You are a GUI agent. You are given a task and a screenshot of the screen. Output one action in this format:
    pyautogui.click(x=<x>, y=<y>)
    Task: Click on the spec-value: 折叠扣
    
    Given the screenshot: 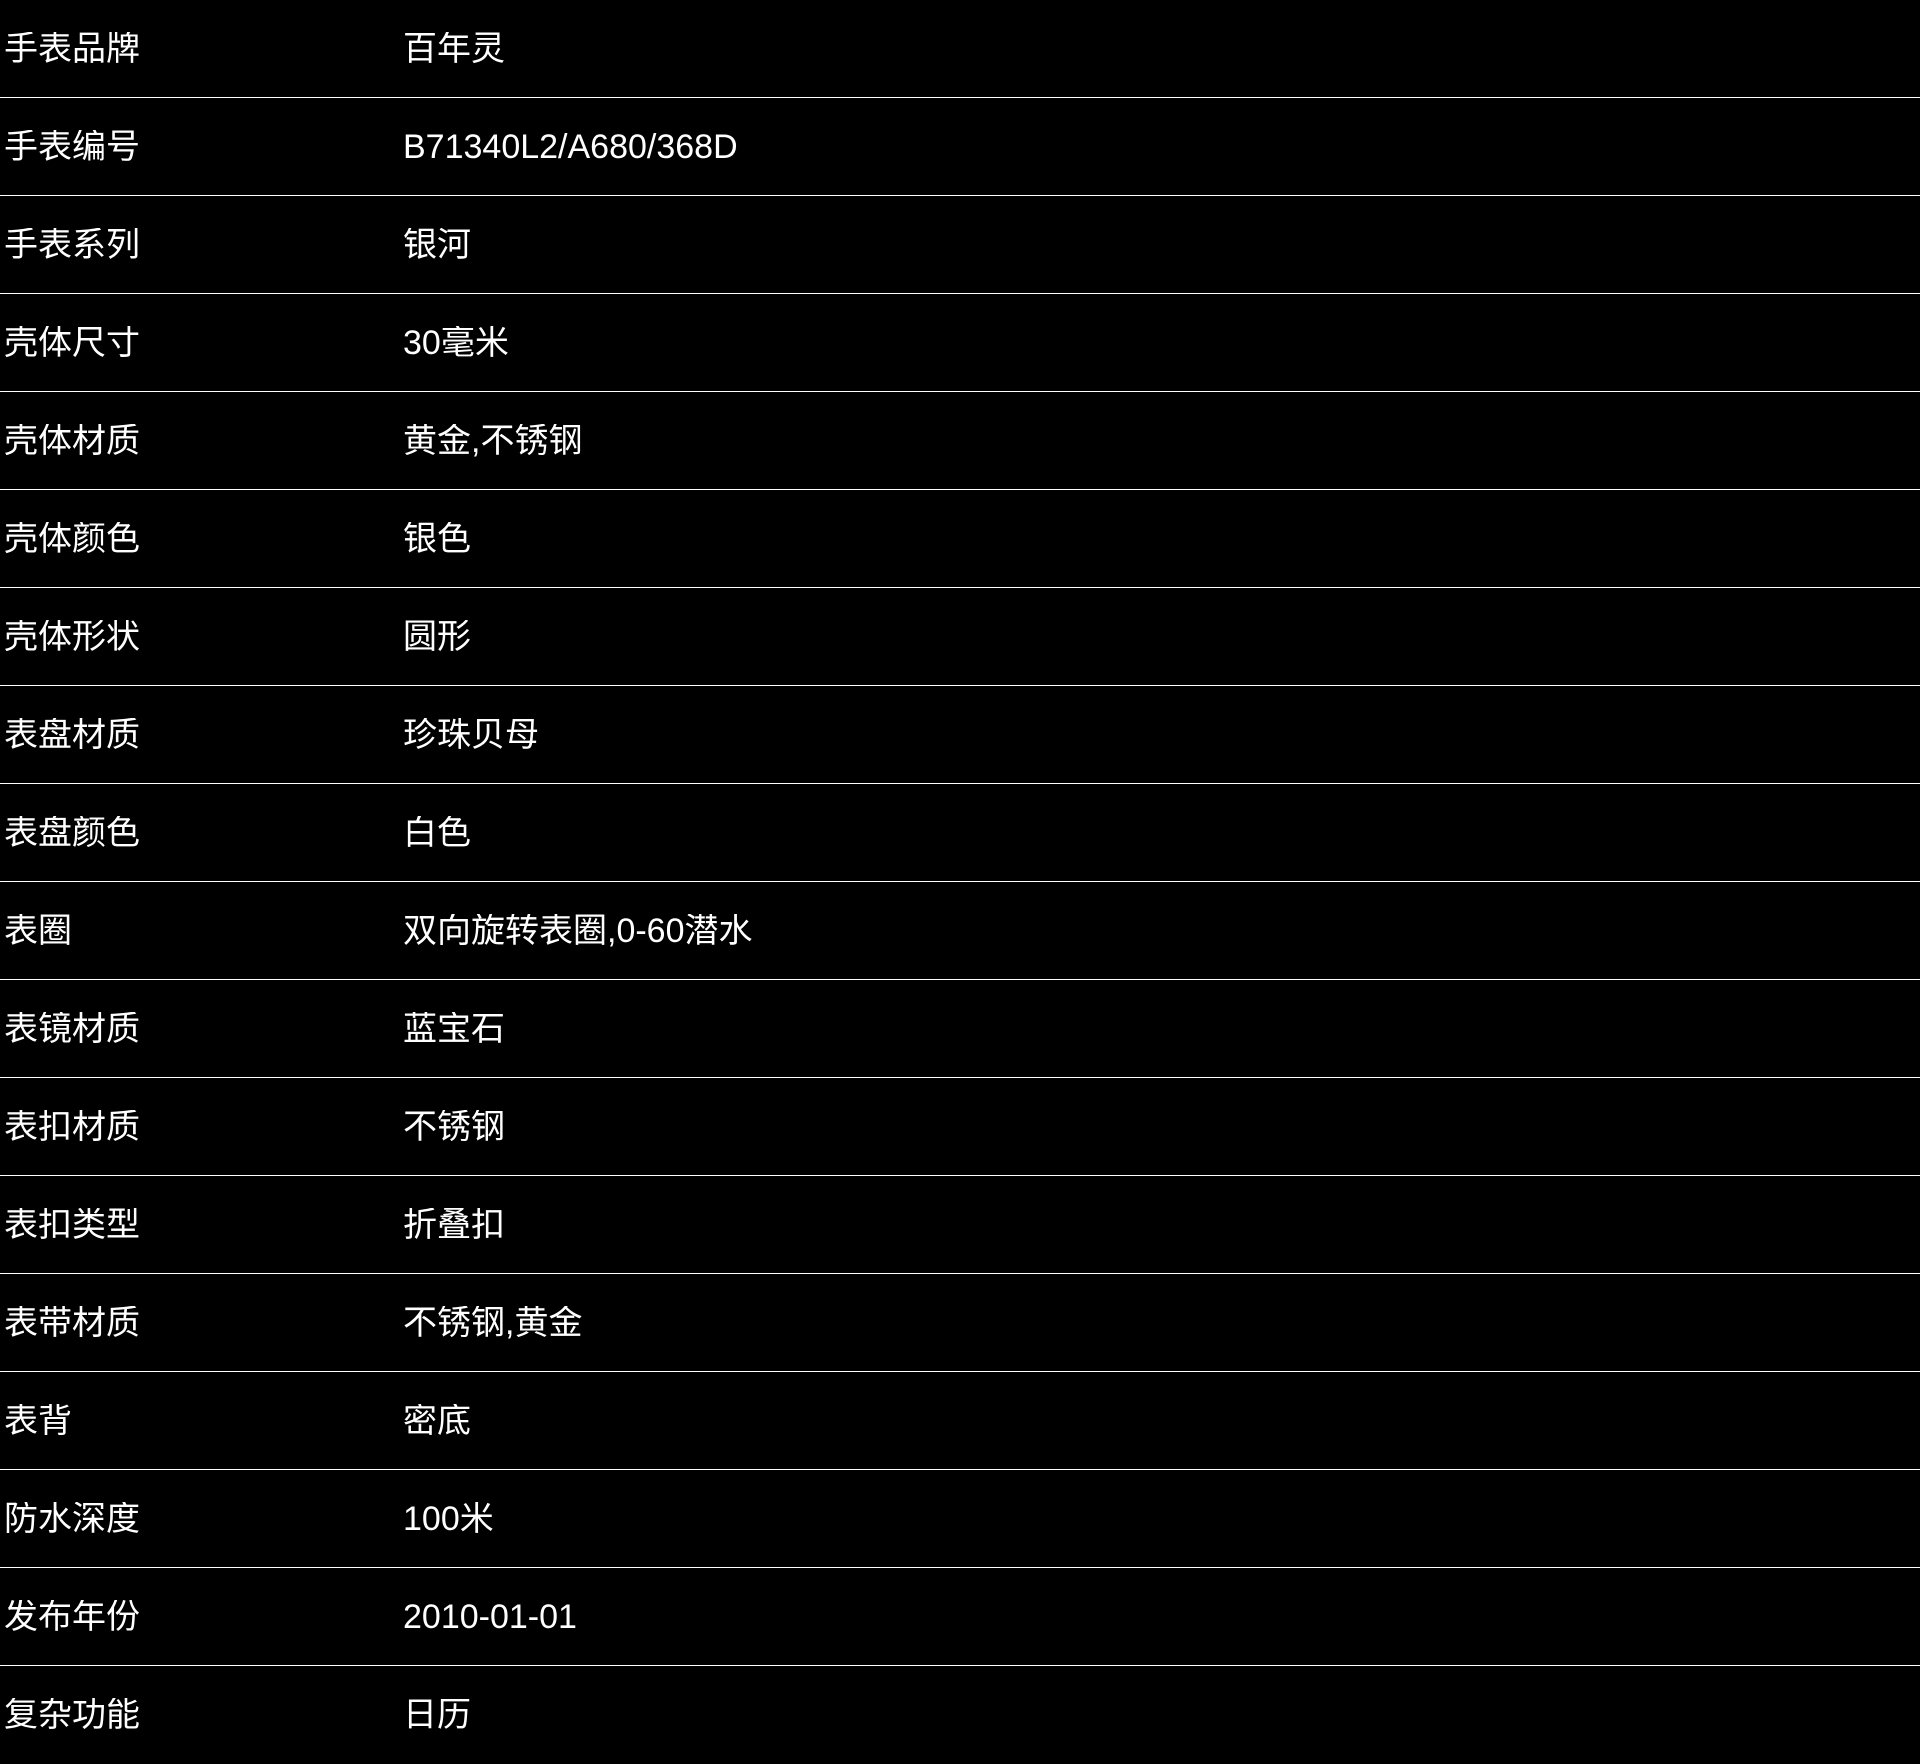 What is the action you would take?
    pyautogui.click(x=454, y=1224)
    